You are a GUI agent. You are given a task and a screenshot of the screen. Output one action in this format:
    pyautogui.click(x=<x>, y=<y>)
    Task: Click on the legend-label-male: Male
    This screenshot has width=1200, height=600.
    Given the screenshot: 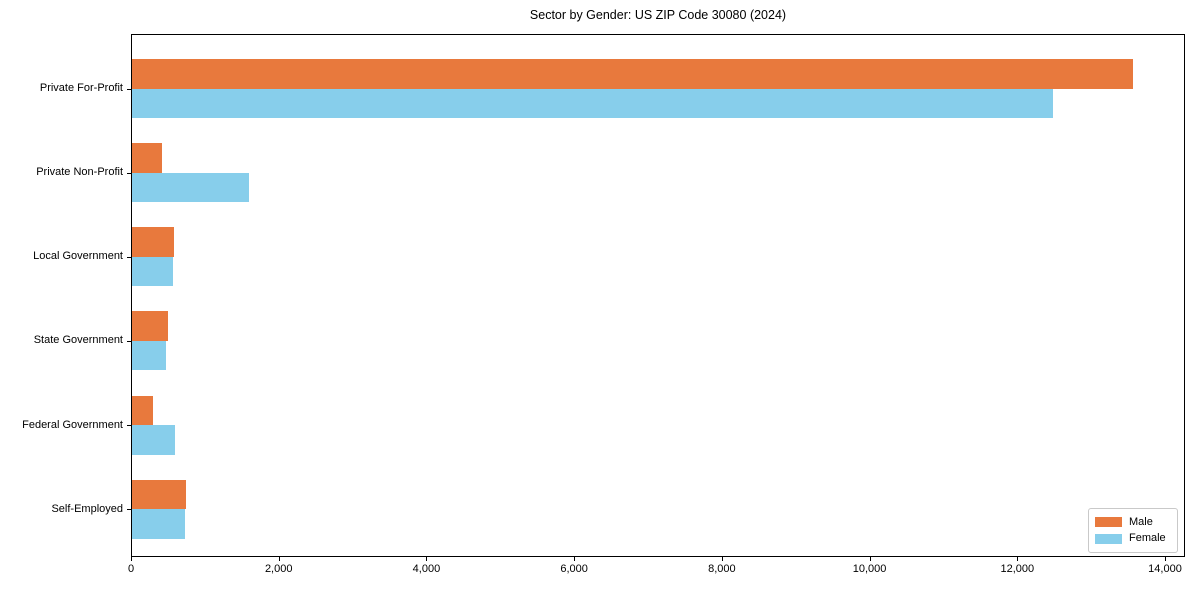 What is the action you would take?
    pyautogui.click(x=1141, y=521)
    